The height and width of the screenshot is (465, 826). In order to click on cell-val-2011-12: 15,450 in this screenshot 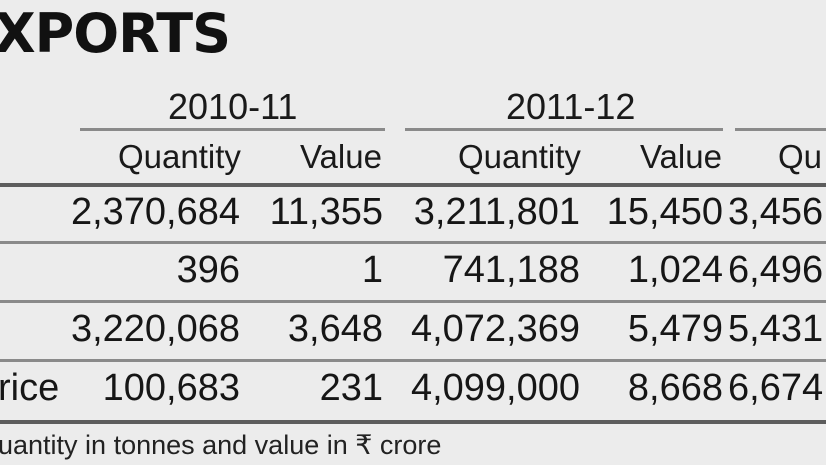, I will do `click(664, 212)`.